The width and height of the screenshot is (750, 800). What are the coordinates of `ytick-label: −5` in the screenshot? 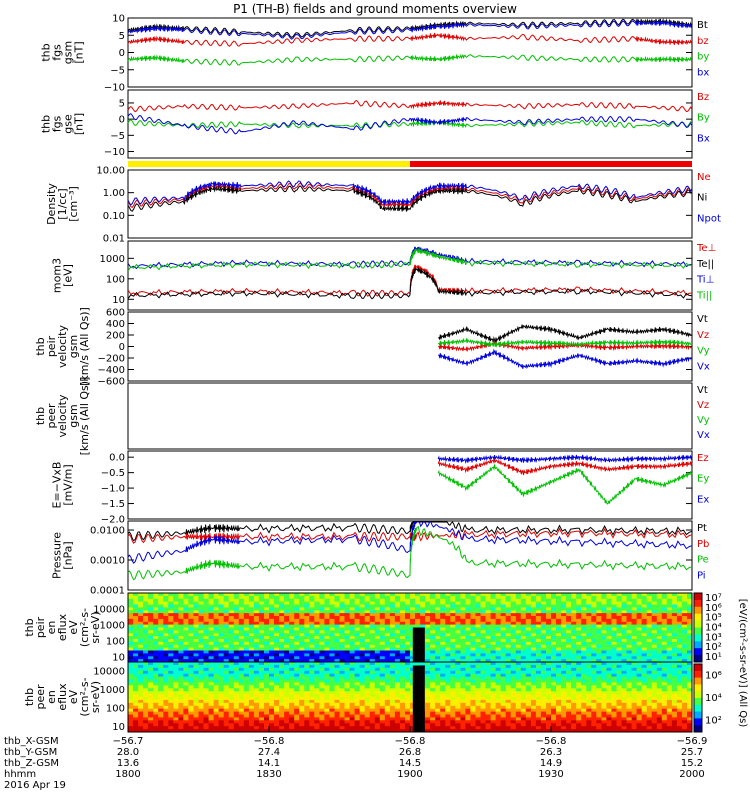 It's located at (117, 136).